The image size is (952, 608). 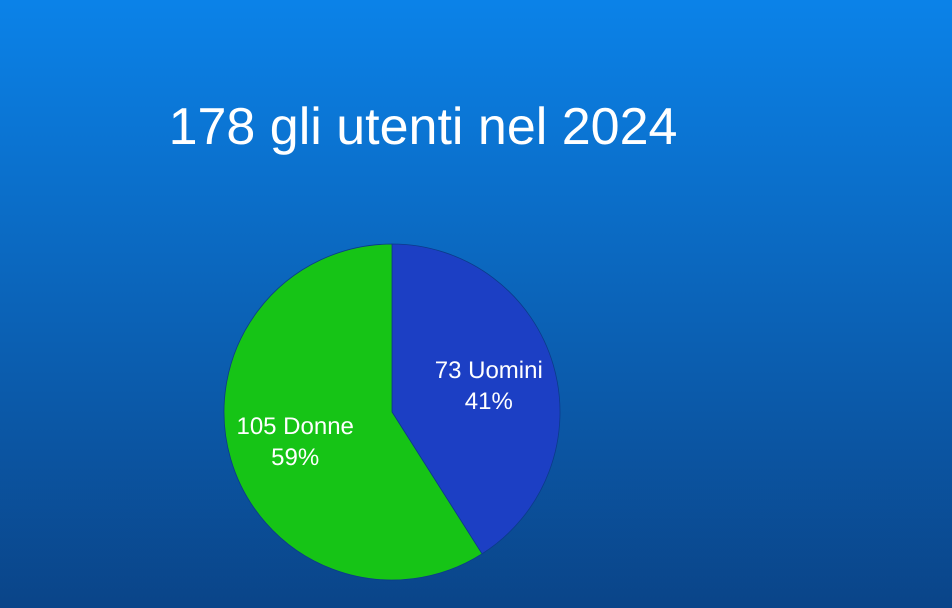 What do you see at coordinates (295, 426) in the screenshot?
I see `slice-label: 105 Donne` at bounding box center [295, 426].